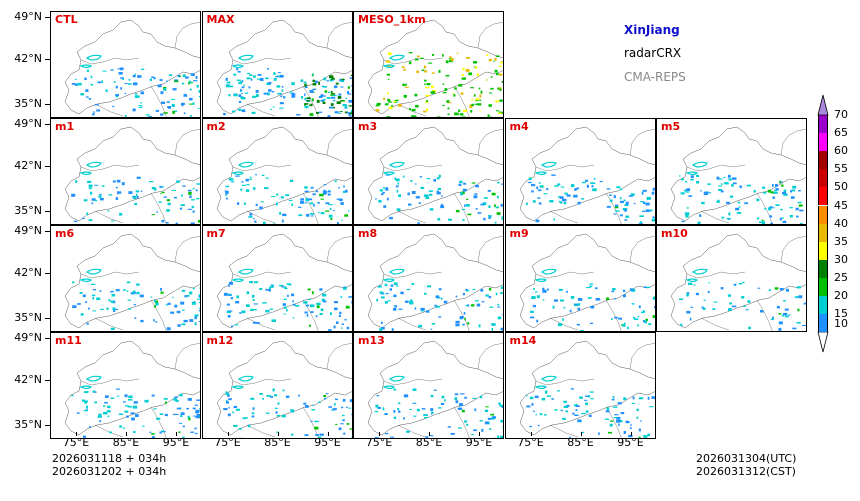  Describe the element at coordinates (841, 205) in the screenshot. I see `colorbar-label: 45` at that location.